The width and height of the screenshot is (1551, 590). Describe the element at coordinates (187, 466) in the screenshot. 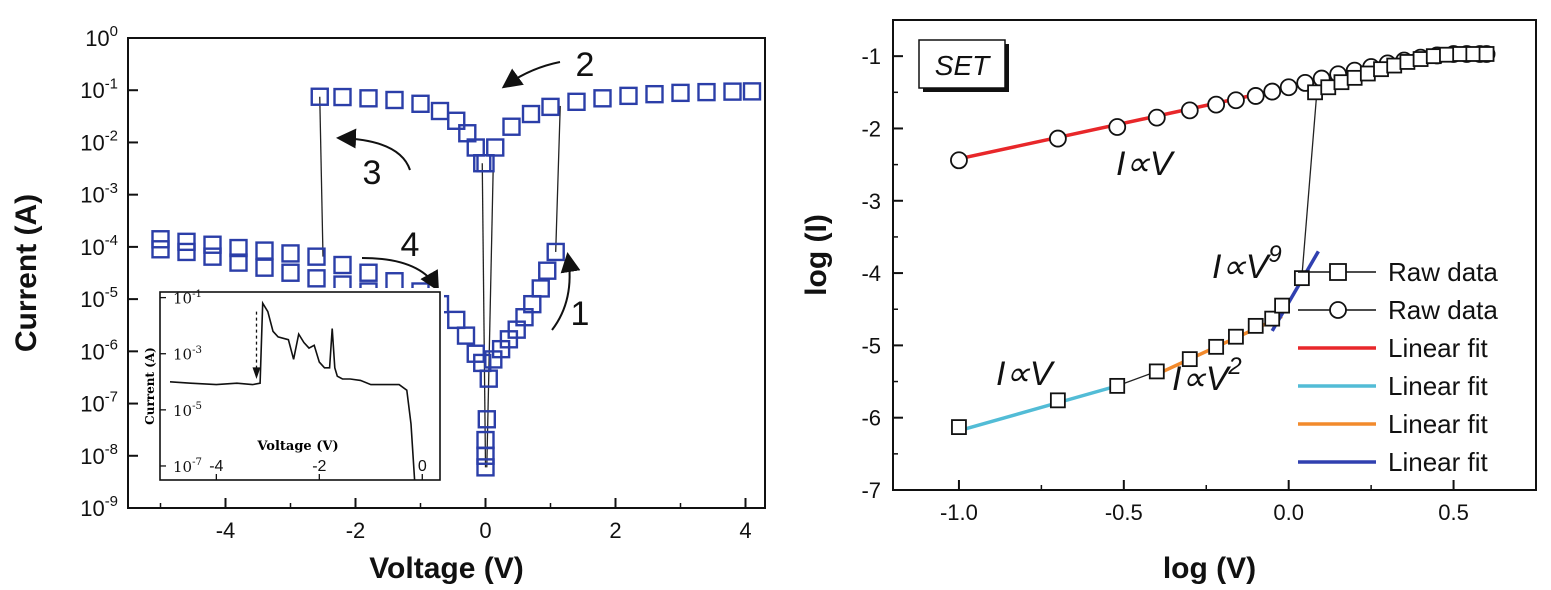

I see `inset-y-tick-label: 10⁻⁷` at that location.